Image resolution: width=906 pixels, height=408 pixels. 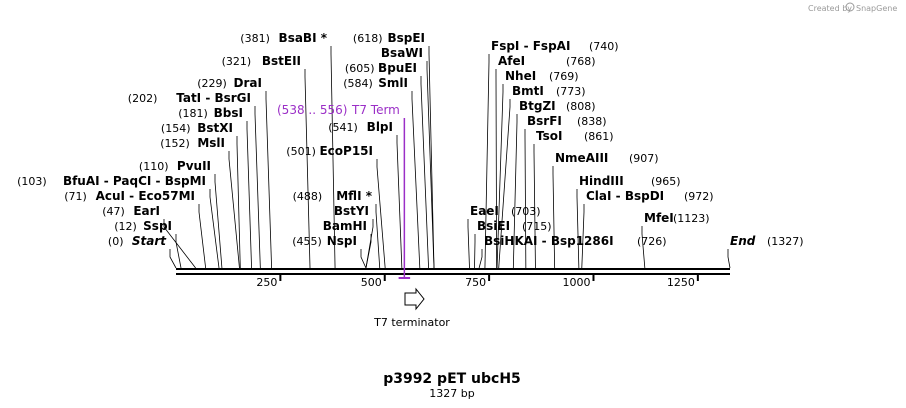 What do you see at coordinates (480, 259) in the screenshot?
I see `cut-line-bsihkai` at bounding box center [480, 259].